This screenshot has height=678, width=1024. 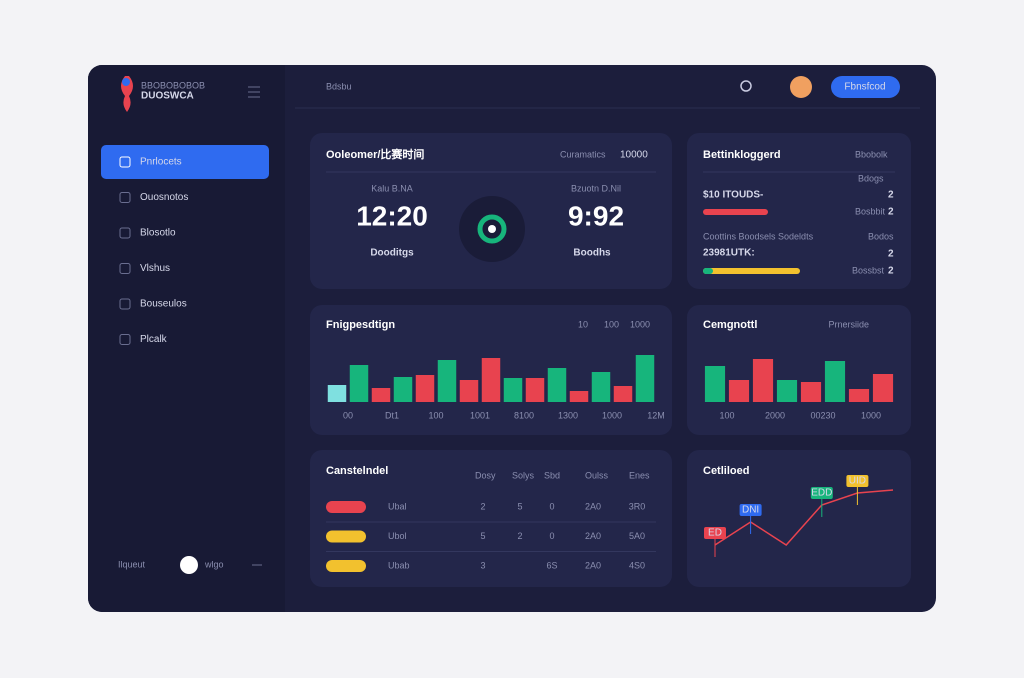 I want to click on menu-item: Pnrlocets, so click(x=161, y=162).